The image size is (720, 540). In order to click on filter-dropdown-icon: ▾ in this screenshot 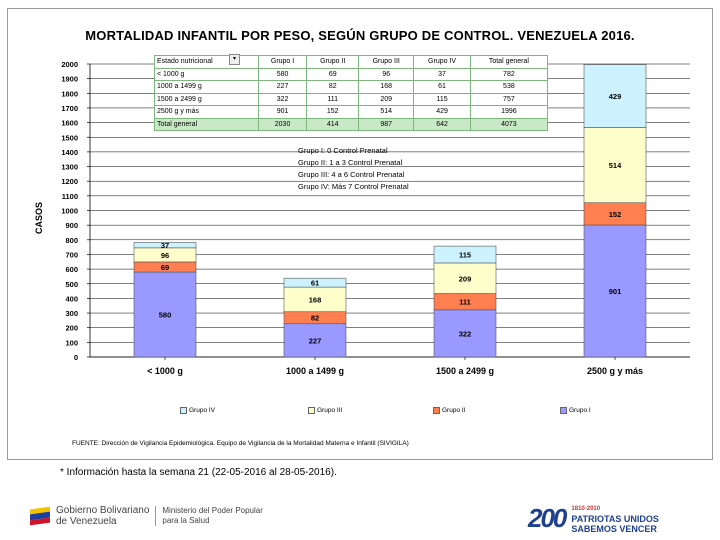, I will do `click(234, 59)`.